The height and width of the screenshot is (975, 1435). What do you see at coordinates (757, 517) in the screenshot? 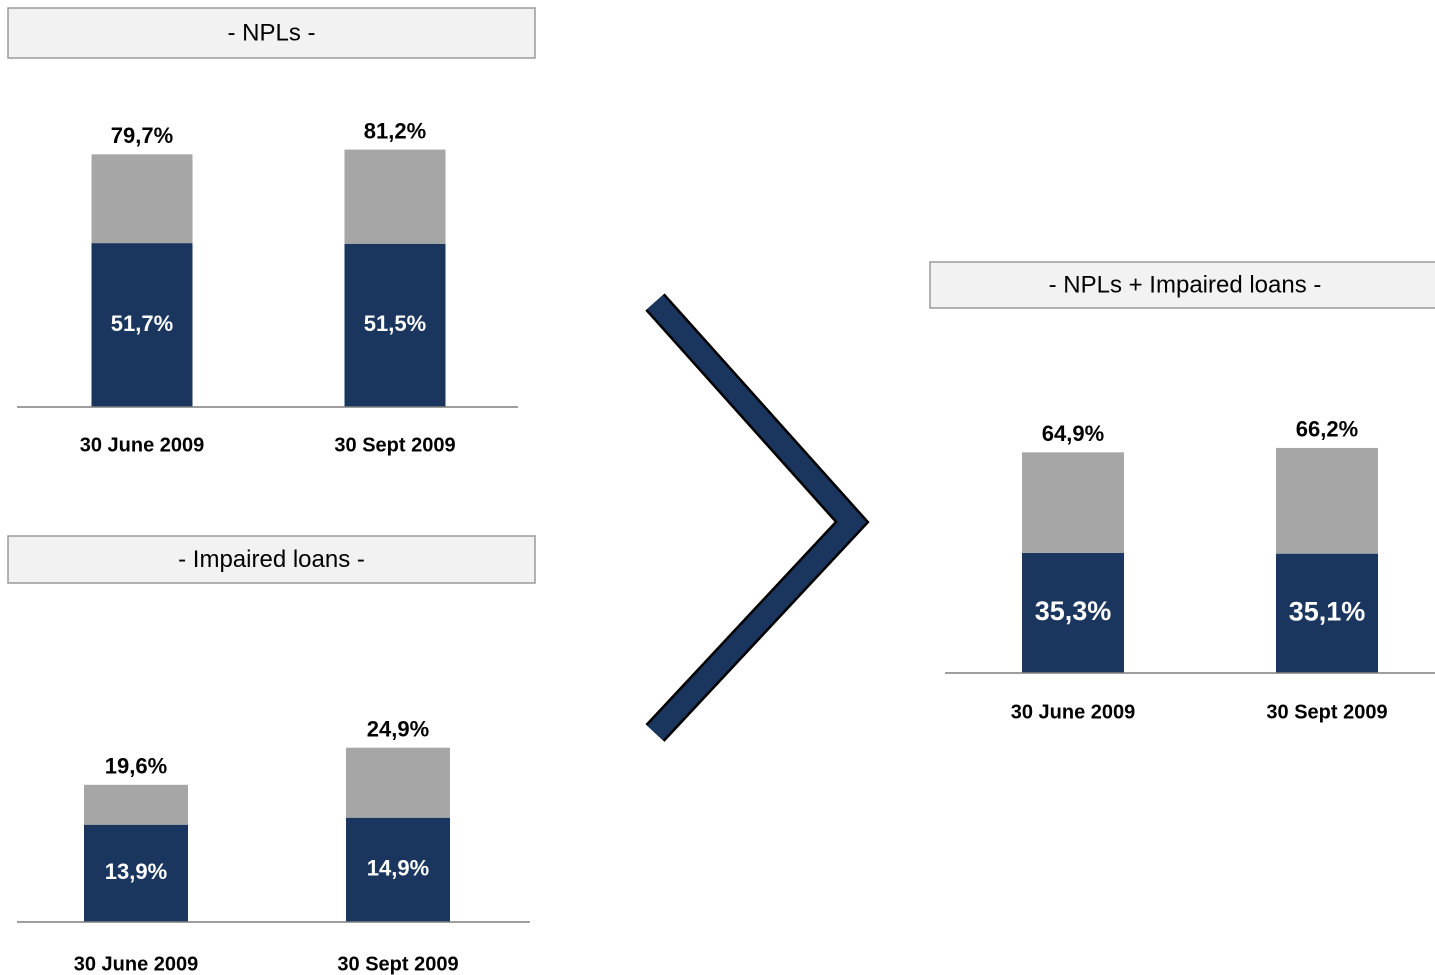
I see `chevron-arrow` at bounding box center [757, 517].